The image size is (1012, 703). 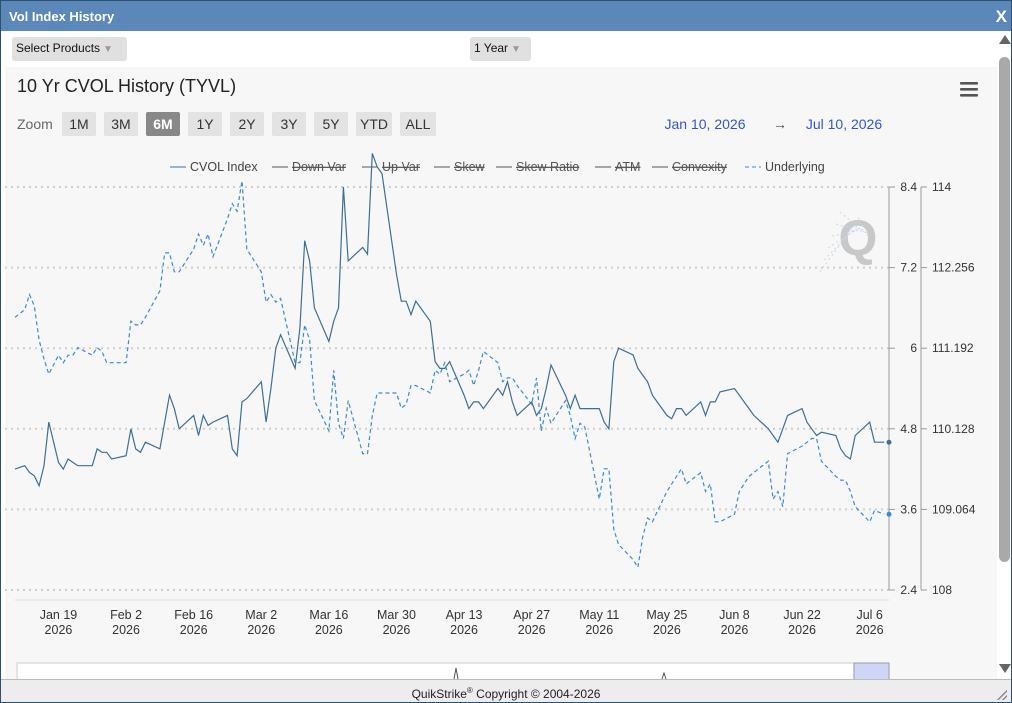 What do you see at coordinates (538, 694) in the screenshot?
I see `footer-copyright: Copyright © 2004-2026` at bounding box center [538, 694].